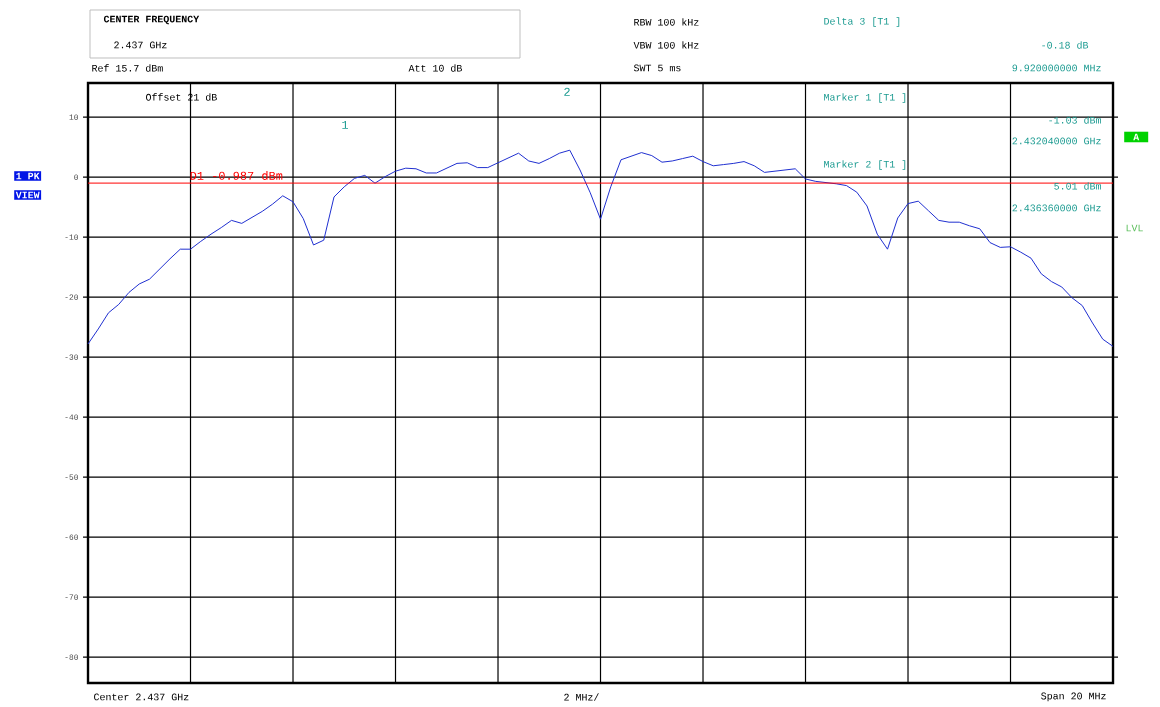 The image size is (1160, 707). Describe the element at coordinates (1056, 141) in the screenshot. I see `annotation: 2.432040000 GHz` at that location.